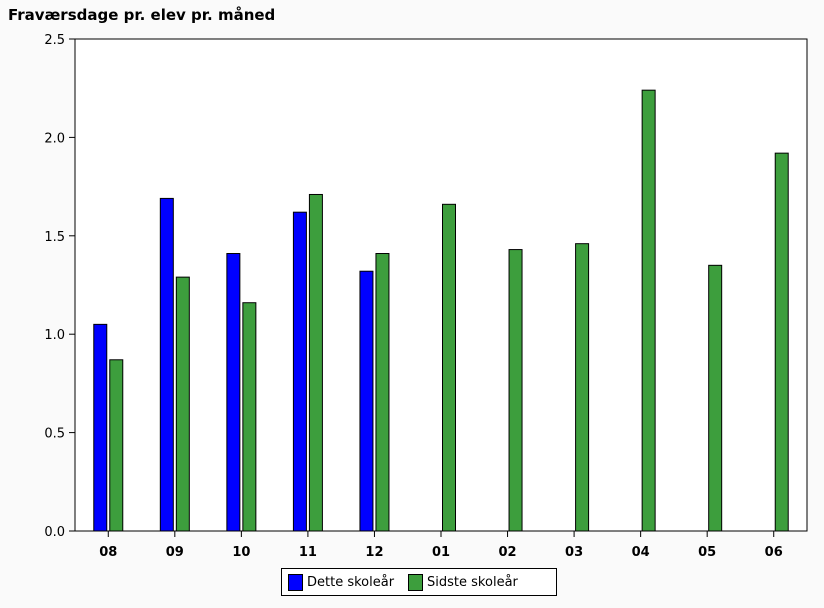  What do you see at coordinates (54, 237) in the screenshot?
I see `y-tick-label-3: 1.5` at bounding box center [54, 237].